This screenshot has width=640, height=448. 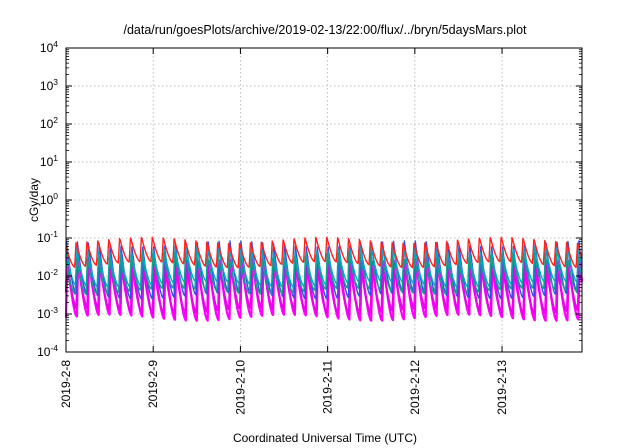 What do you see at coordinates (502, 387) in the screenshot?
I see `x-tick-label: 2019-2-13` at bounding box center [502, 387].